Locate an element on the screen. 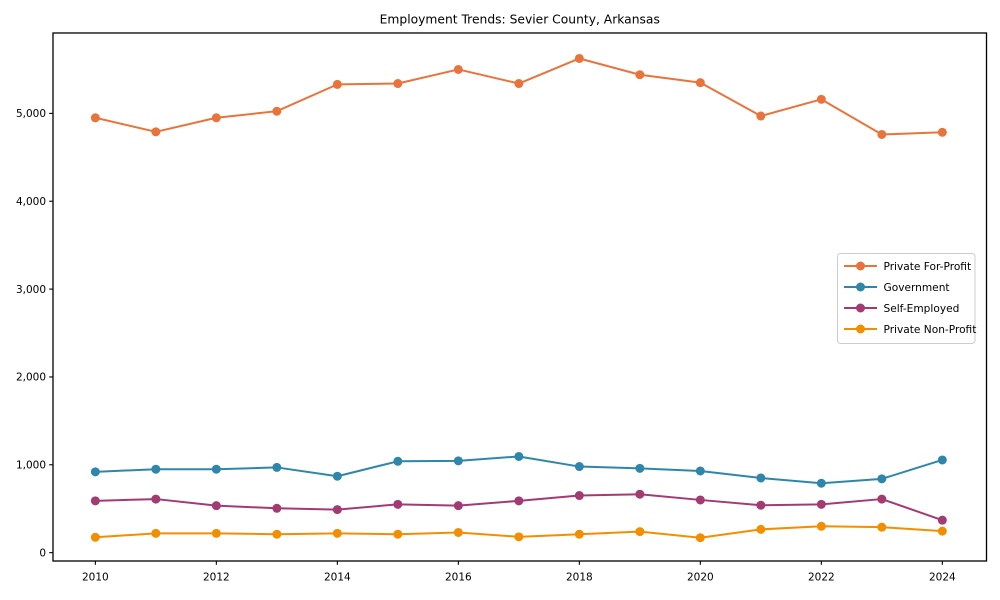  x-tick-label: 2024 is located at coordinates (942, 578).